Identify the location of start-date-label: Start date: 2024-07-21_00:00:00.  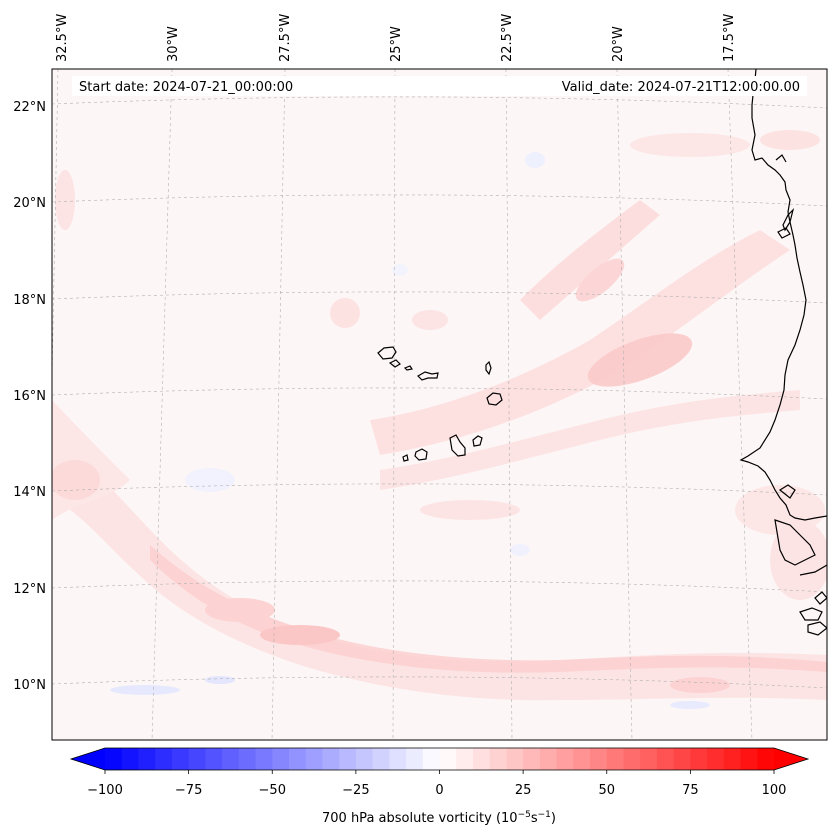
(186, 87).